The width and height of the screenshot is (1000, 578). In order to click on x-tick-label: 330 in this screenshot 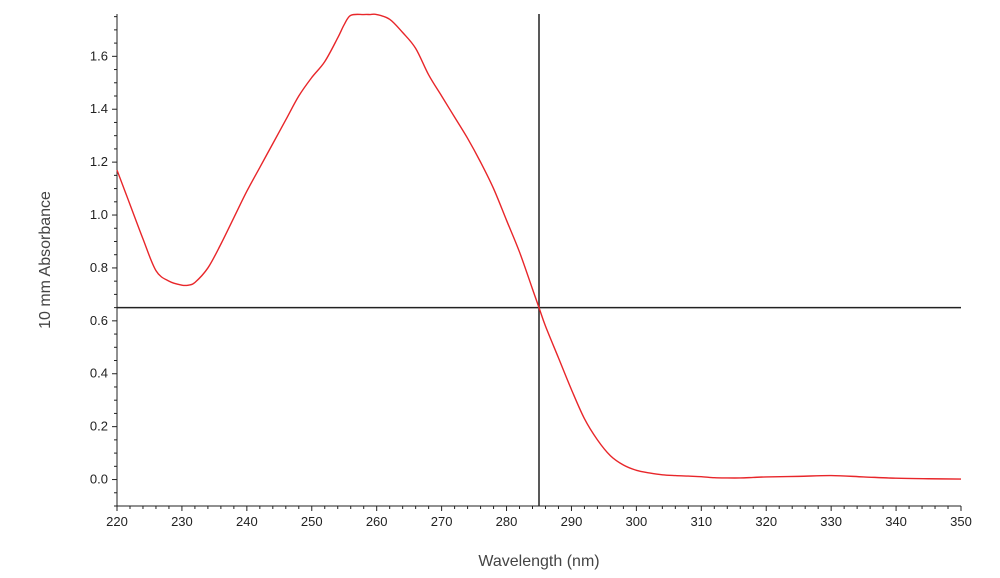, I will do `click(831, 521)`.